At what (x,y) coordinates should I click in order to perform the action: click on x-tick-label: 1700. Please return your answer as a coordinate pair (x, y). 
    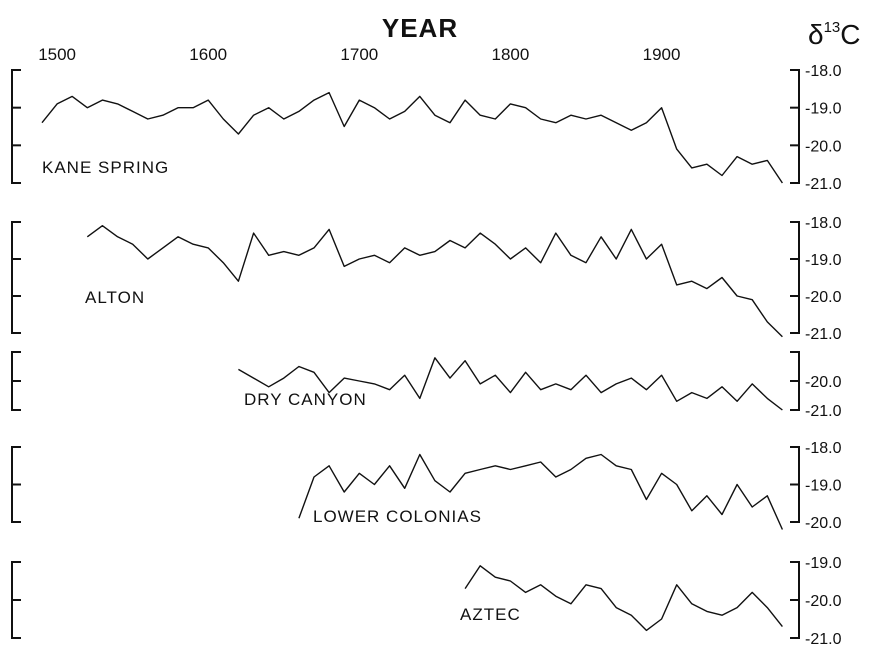
    Looking at the image, I should click on (359, 54).